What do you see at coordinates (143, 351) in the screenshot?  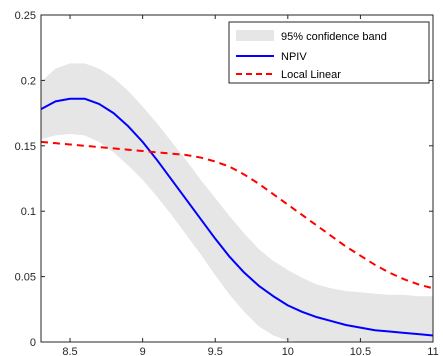 I see `x-tick-label: 9` at bounding box center [143, 351].